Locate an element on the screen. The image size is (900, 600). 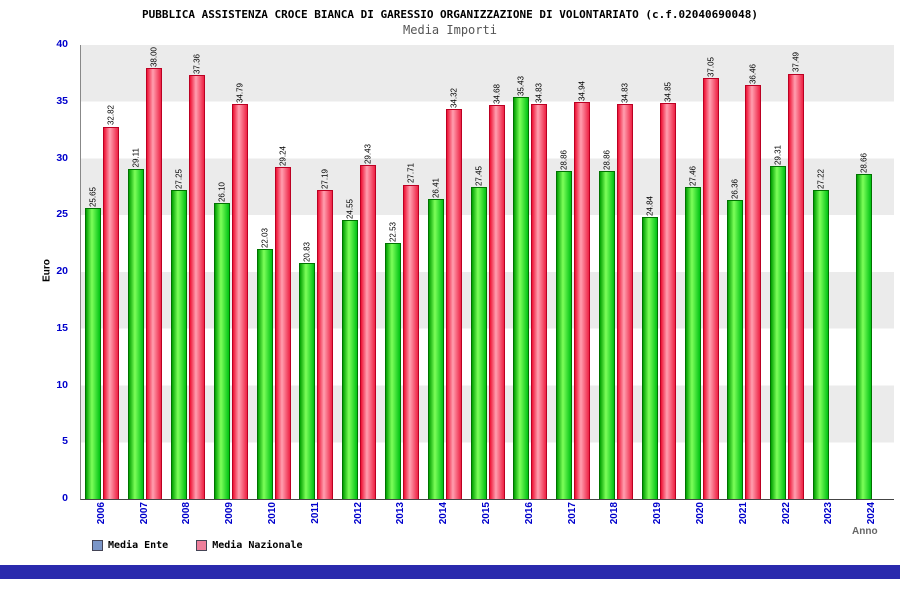
x-tick-label-2010: 2010 is located at coordinates (273, 513).